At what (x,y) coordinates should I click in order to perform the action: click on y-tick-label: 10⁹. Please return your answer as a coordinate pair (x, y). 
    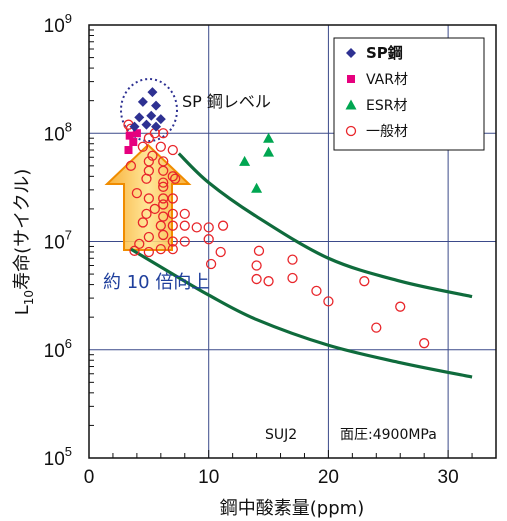
    Looking at the image, I should click on (58, 24).